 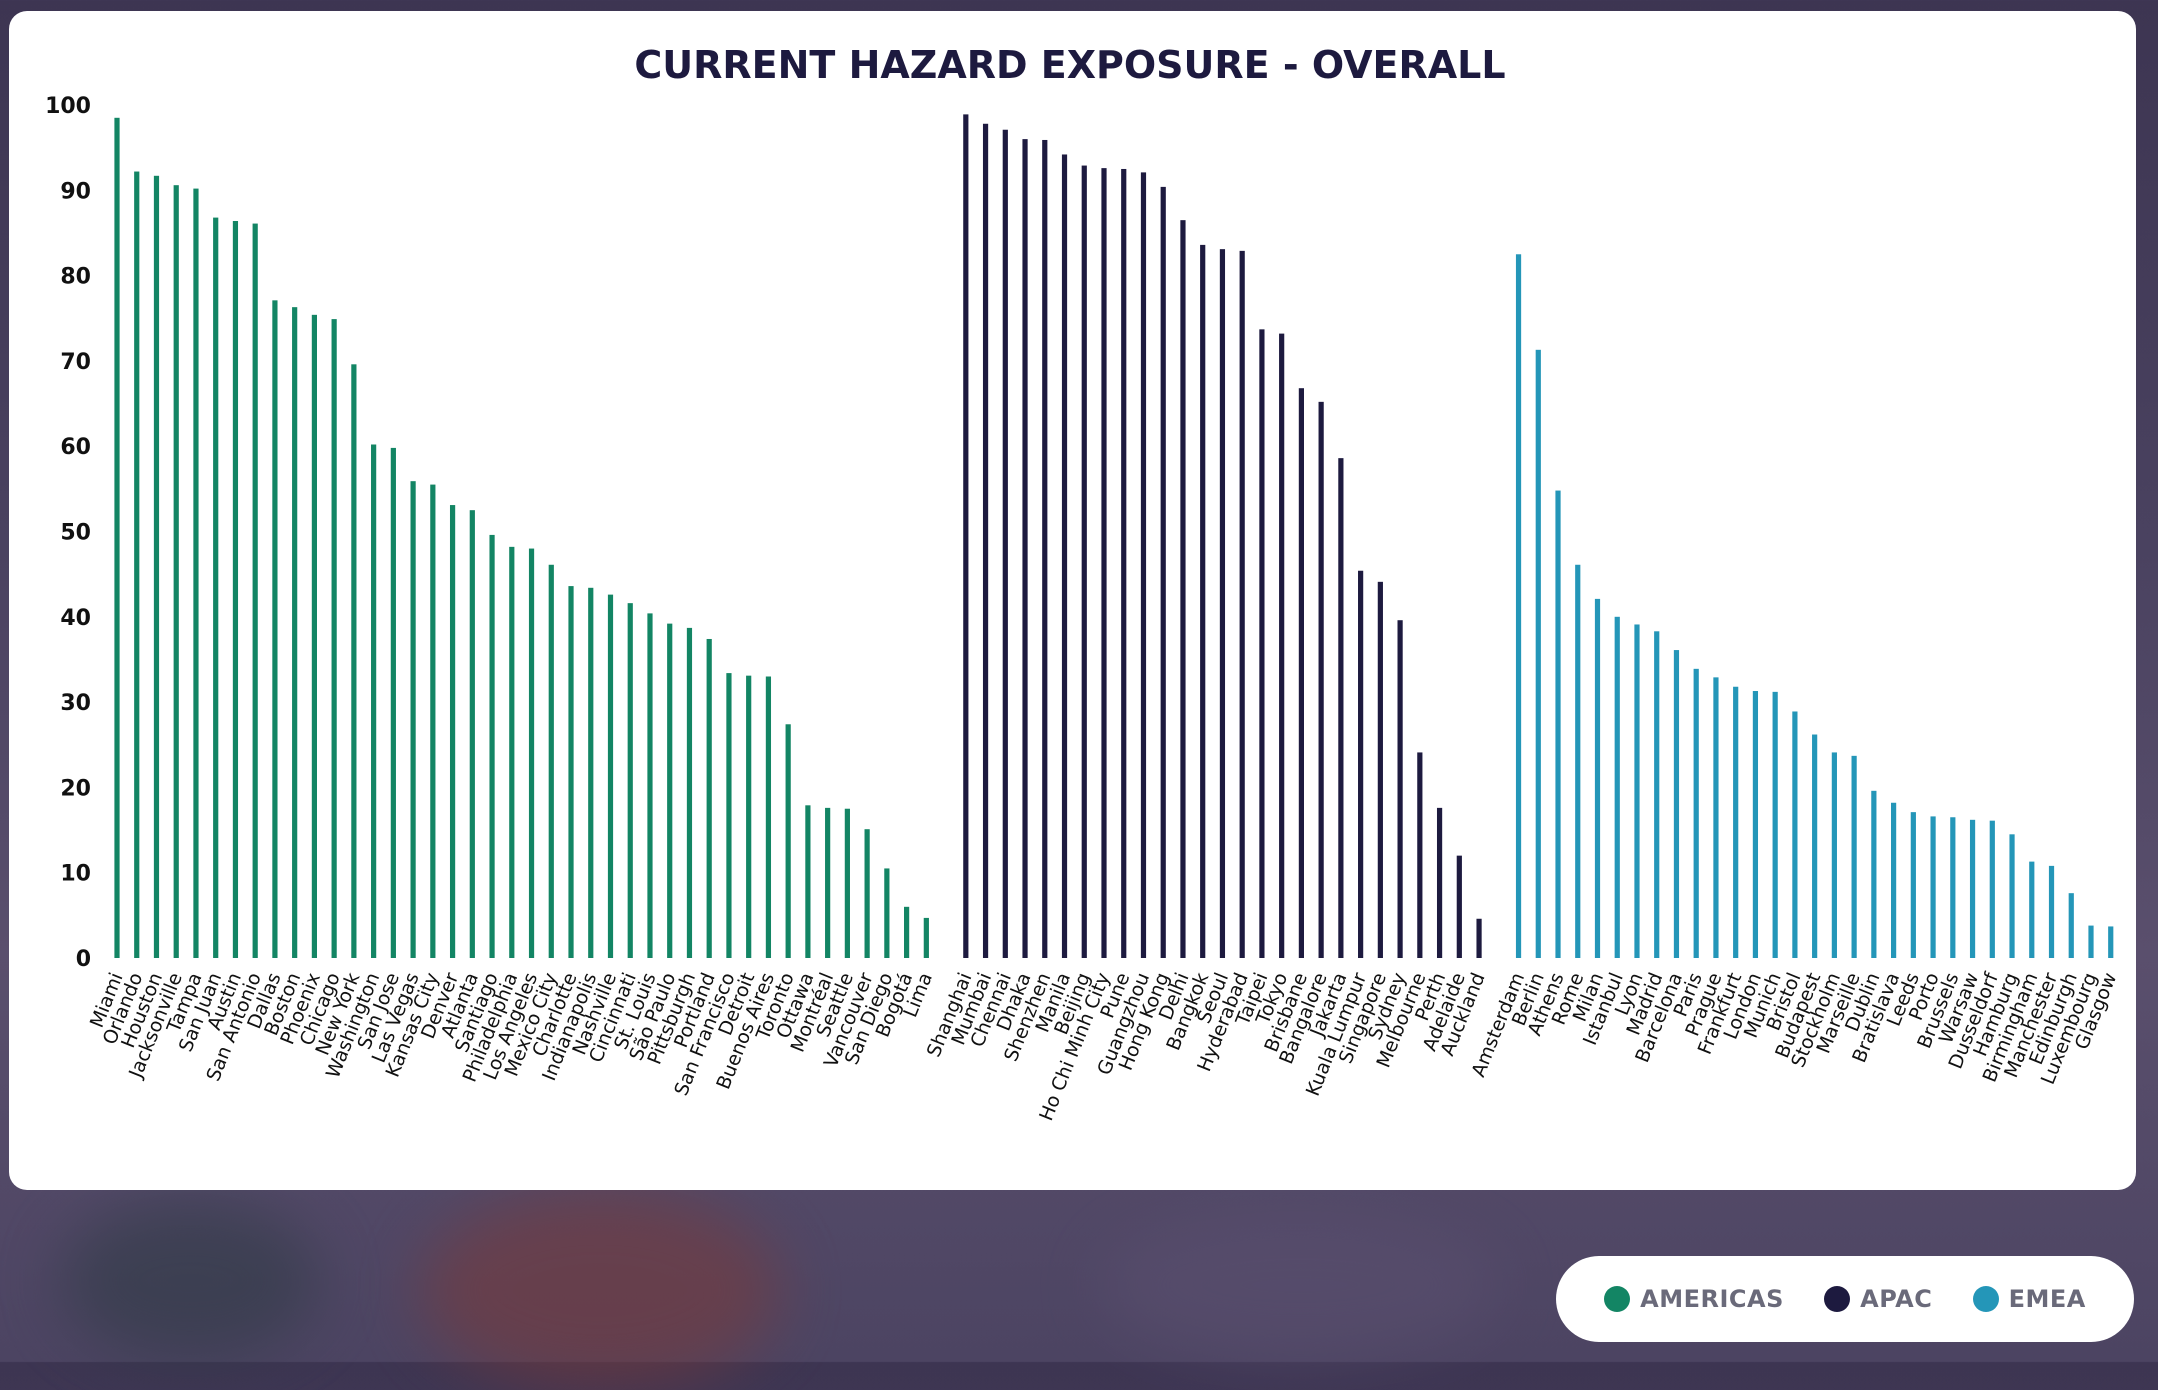 I want to click on legend-item-apac: APAC, so click(x=1878, y=1299).